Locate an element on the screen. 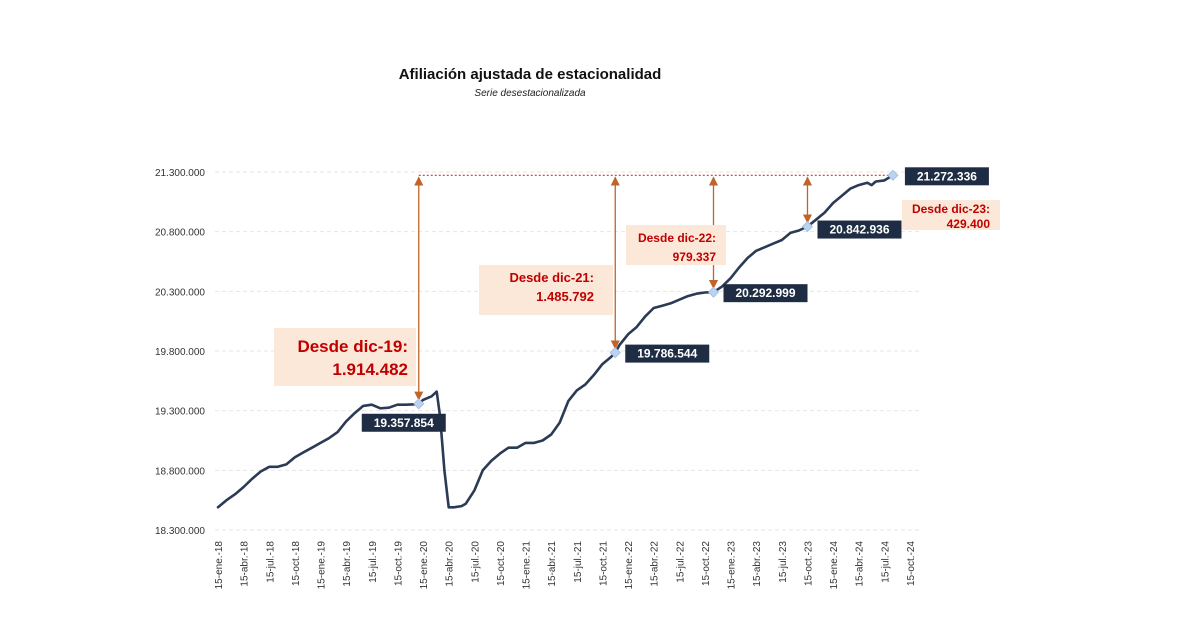  annotation-value: 429.400 is located at coordinates (969, 224).